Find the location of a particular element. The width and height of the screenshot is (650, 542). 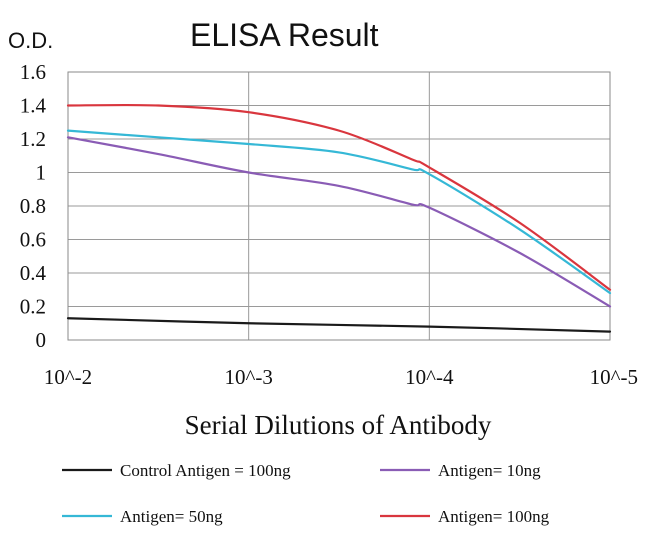

y-tick-label: 0.4 is located at coordinates (33, 273).